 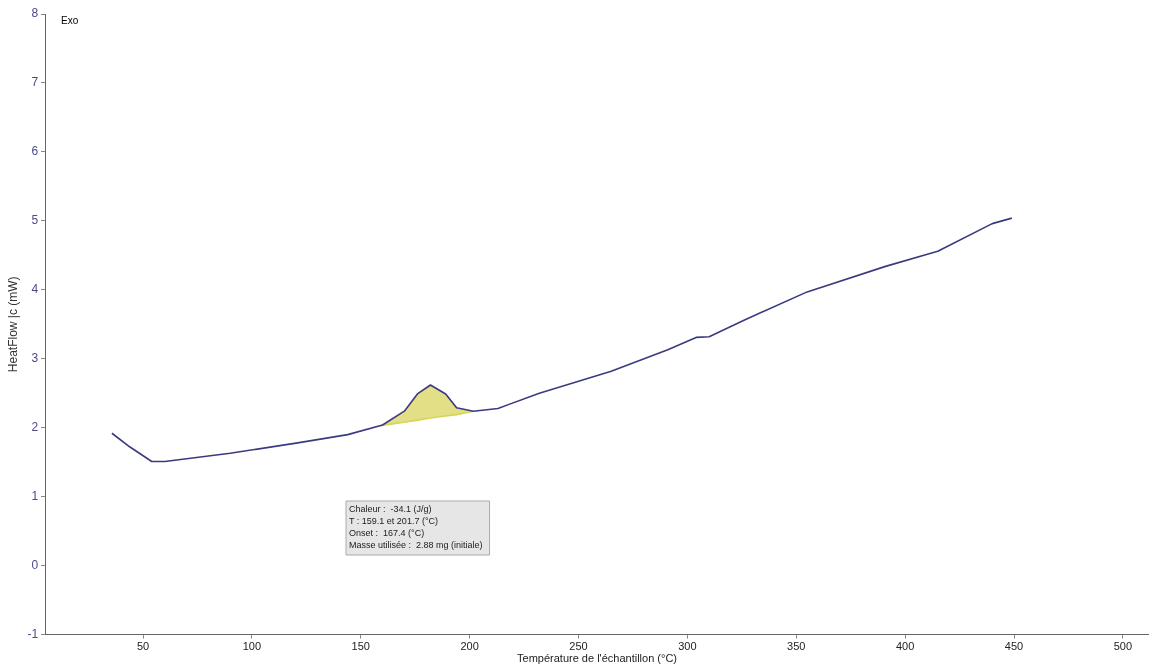 I want to click on y-tick-label: 7, so click(x=35, y=82).